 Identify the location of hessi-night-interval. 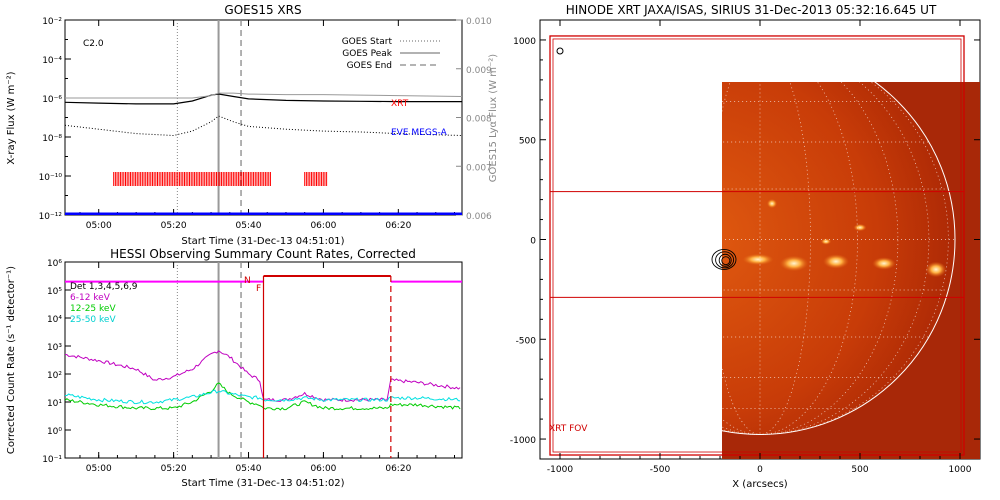
(327, 366).